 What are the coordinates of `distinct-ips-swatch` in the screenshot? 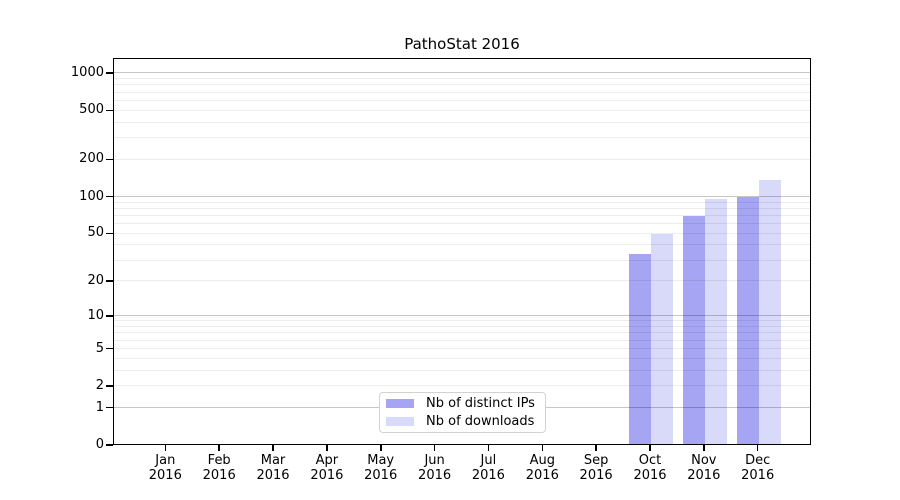 It's located at (400, 403).